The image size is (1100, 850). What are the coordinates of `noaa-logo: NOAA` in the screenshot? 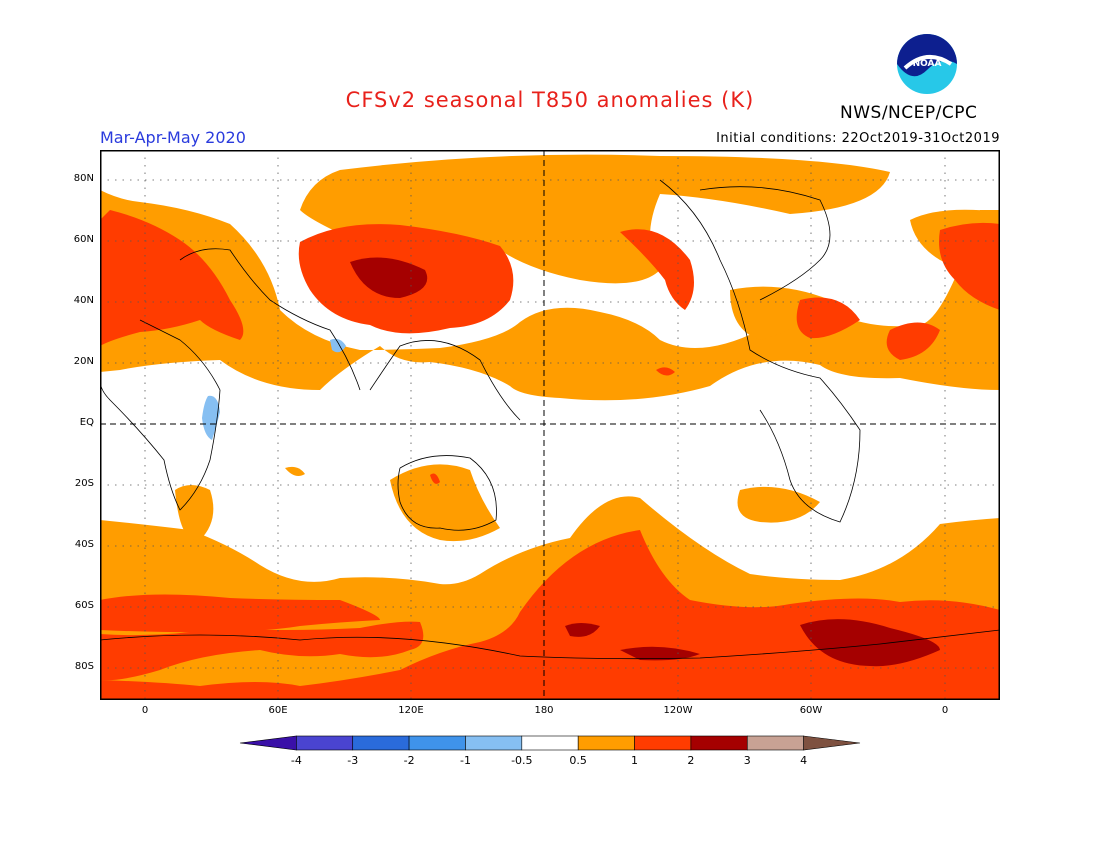 It's located at (927, 64).